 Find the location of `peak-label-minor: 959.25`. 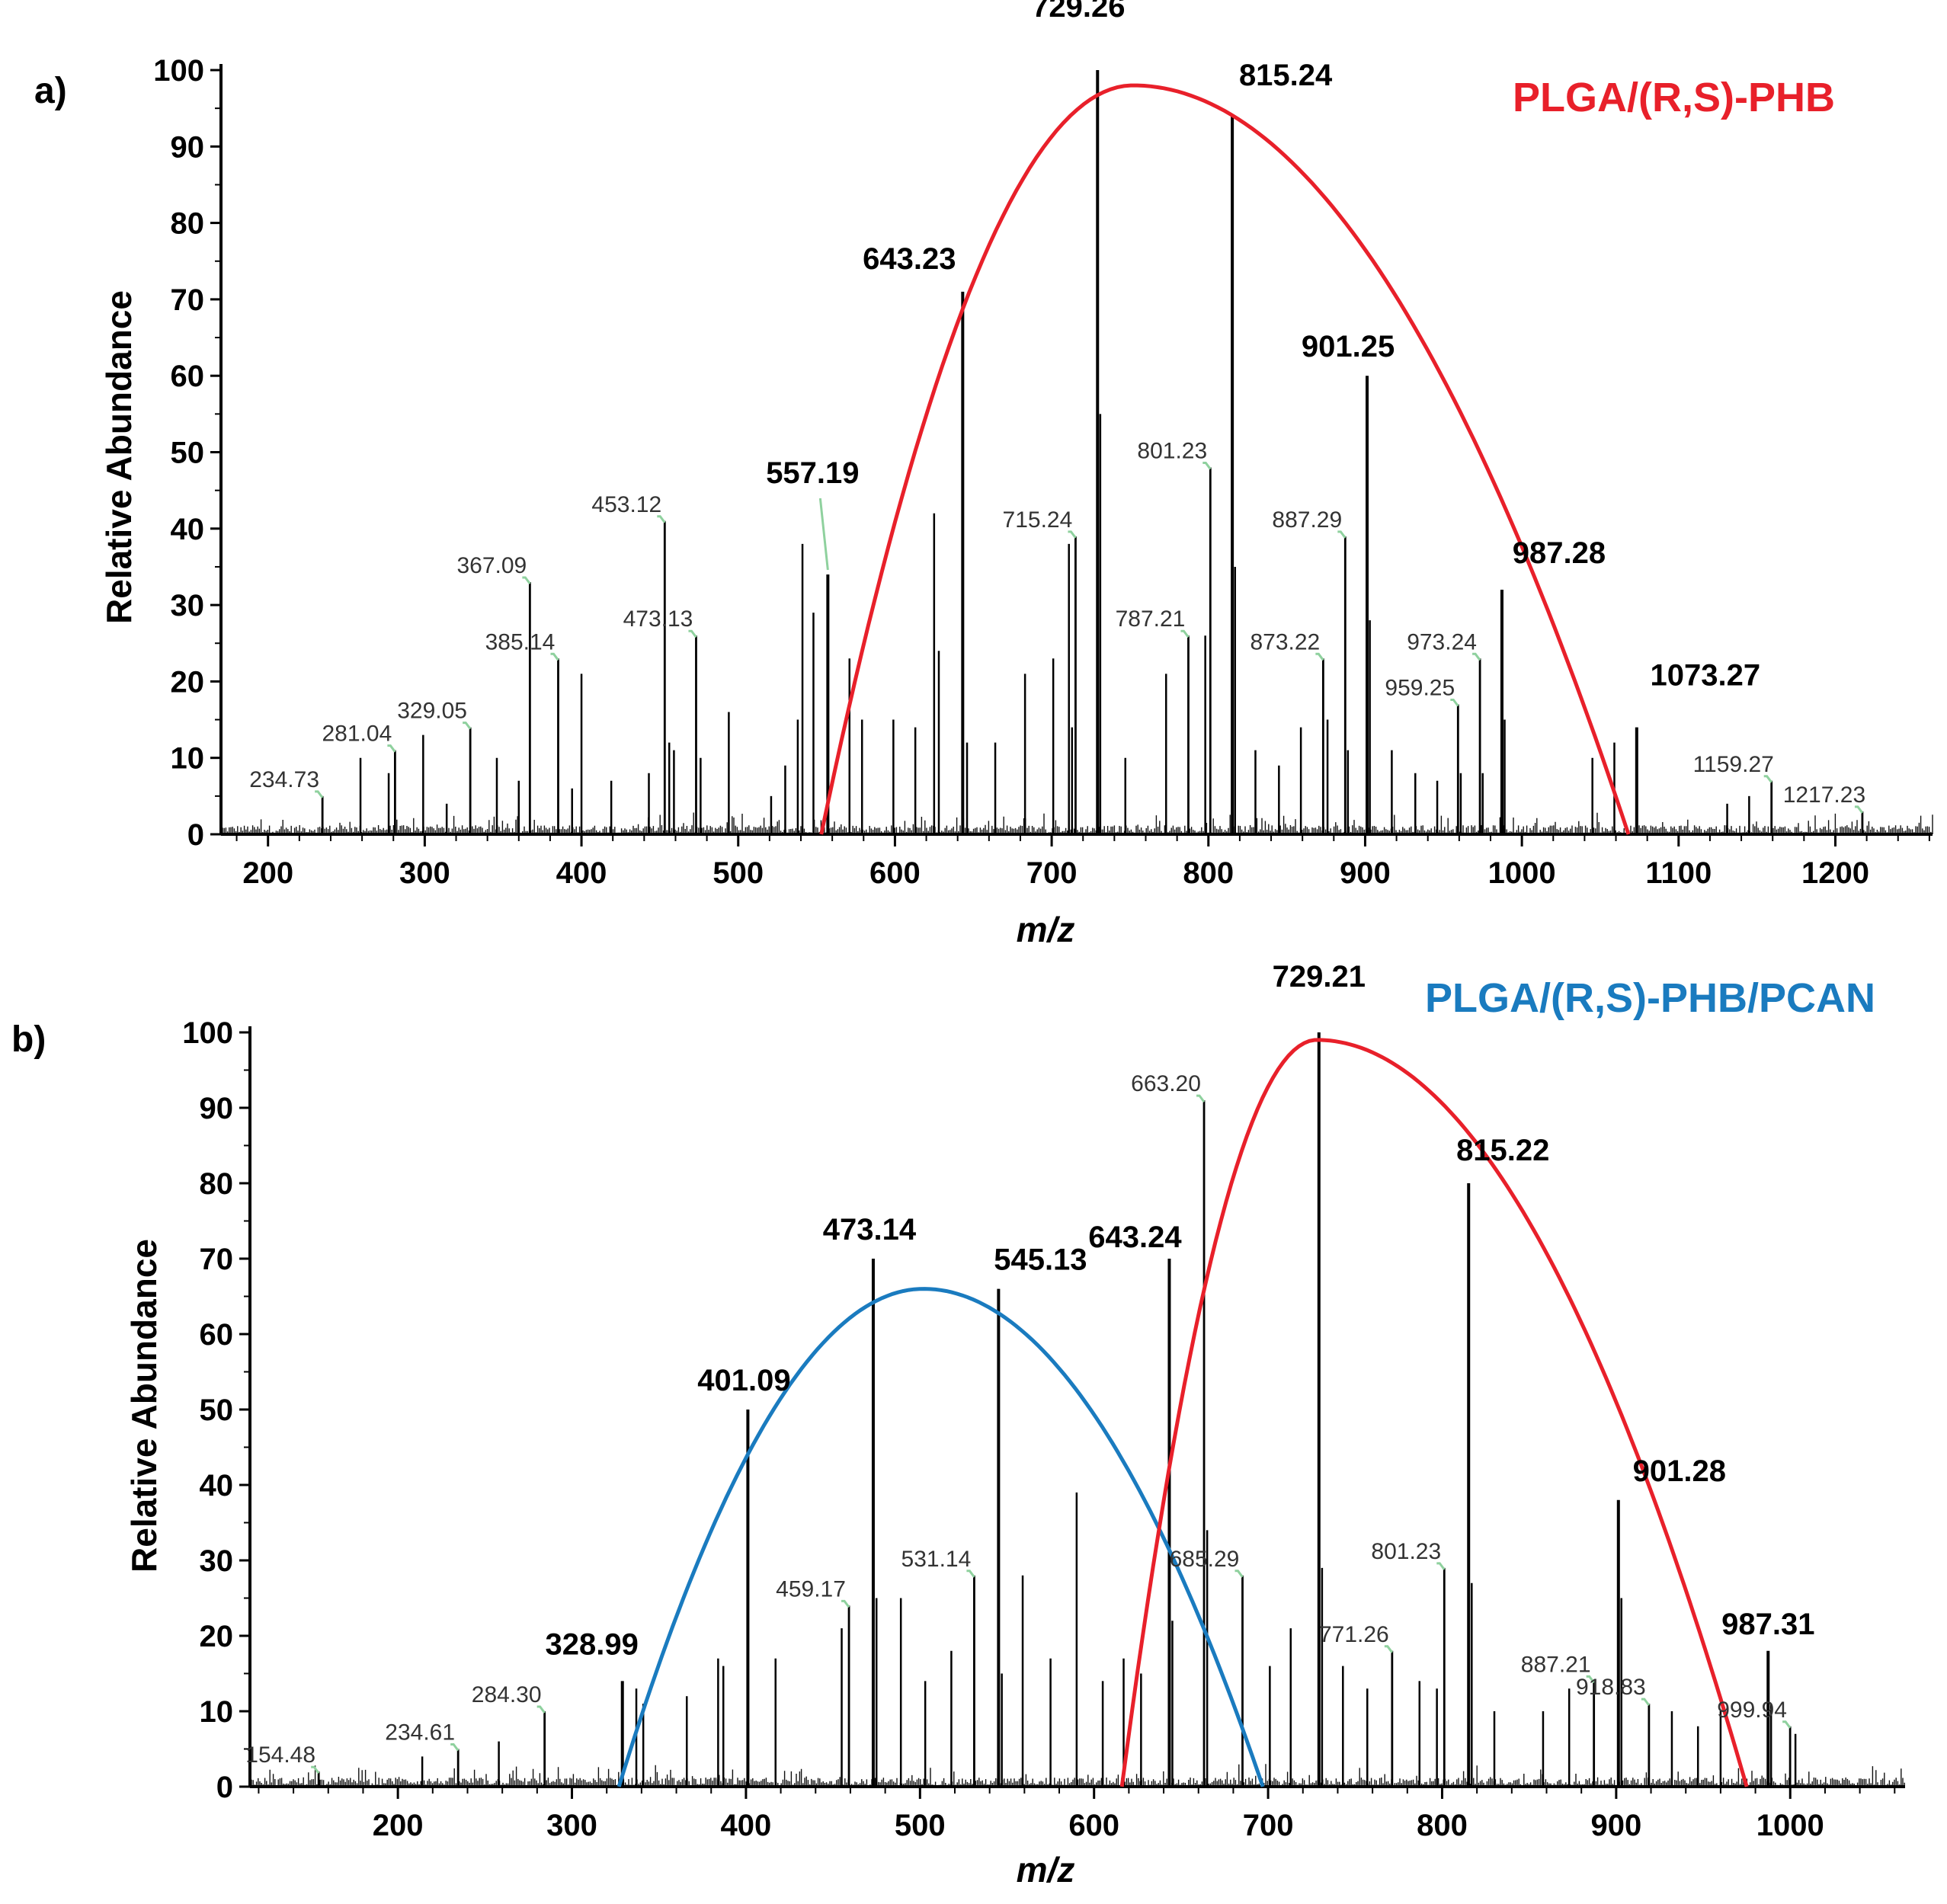

peak-label-minor: 959.25 is located at coordinates (1420, 687).